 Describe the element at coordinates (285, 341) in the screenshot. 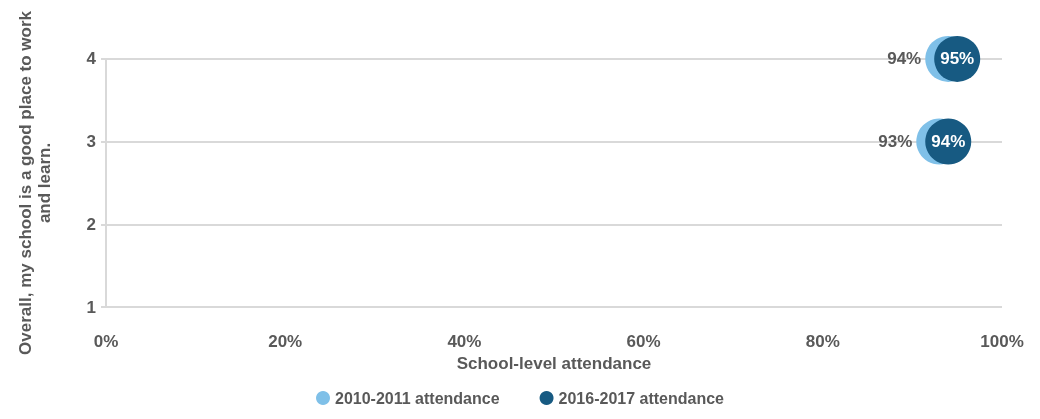

I see `x-tick-label: 20%` at that location.